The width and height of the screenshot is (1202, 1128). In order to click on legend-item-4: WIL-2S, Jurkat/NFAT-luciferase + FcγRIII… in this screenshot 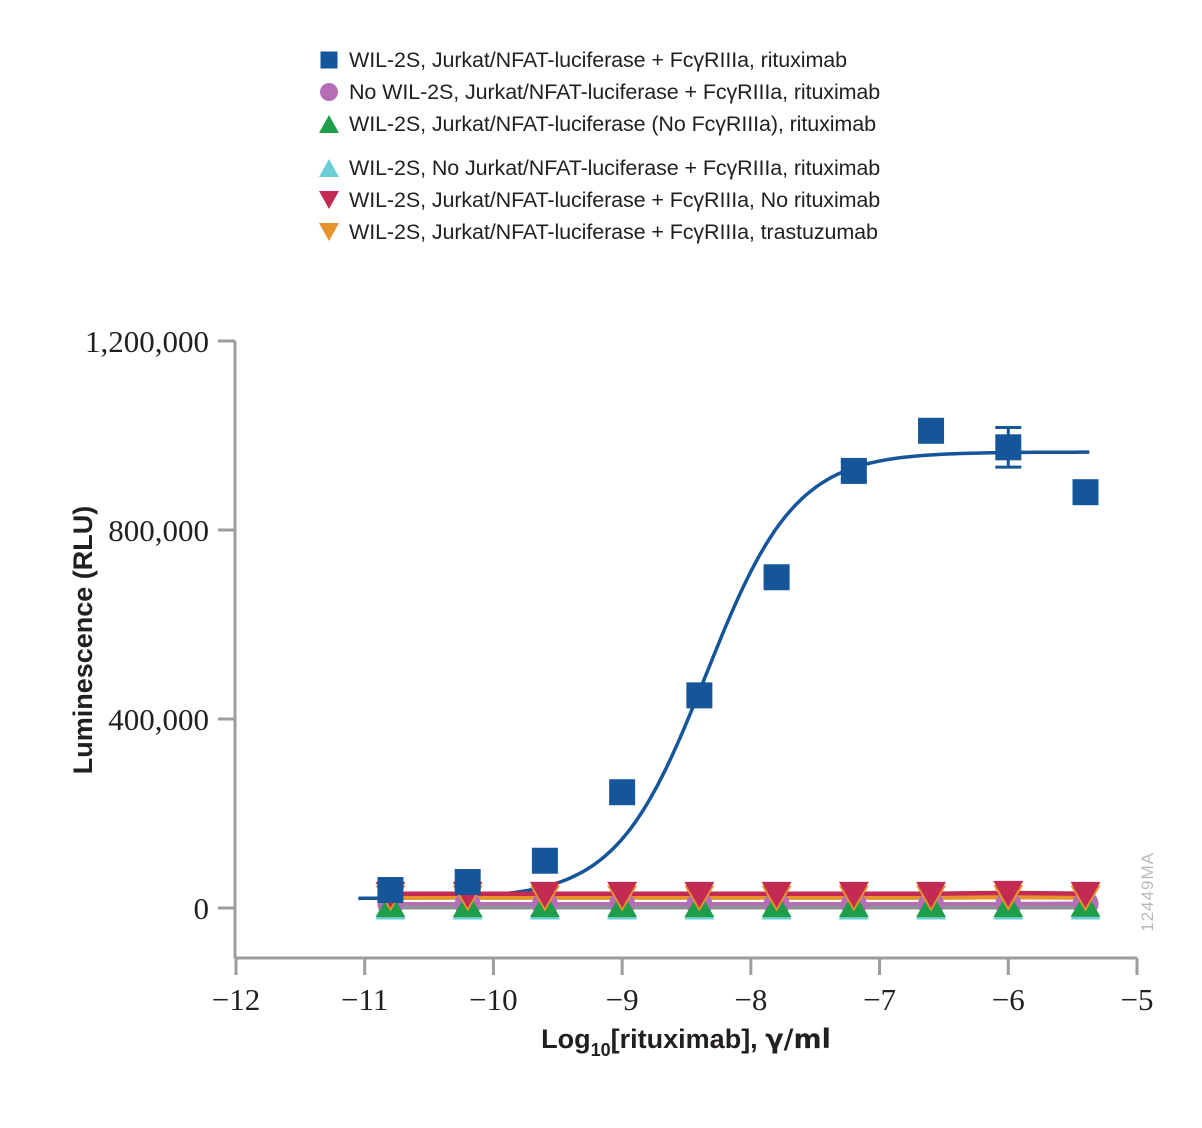, I will do `click(668, 200)`.